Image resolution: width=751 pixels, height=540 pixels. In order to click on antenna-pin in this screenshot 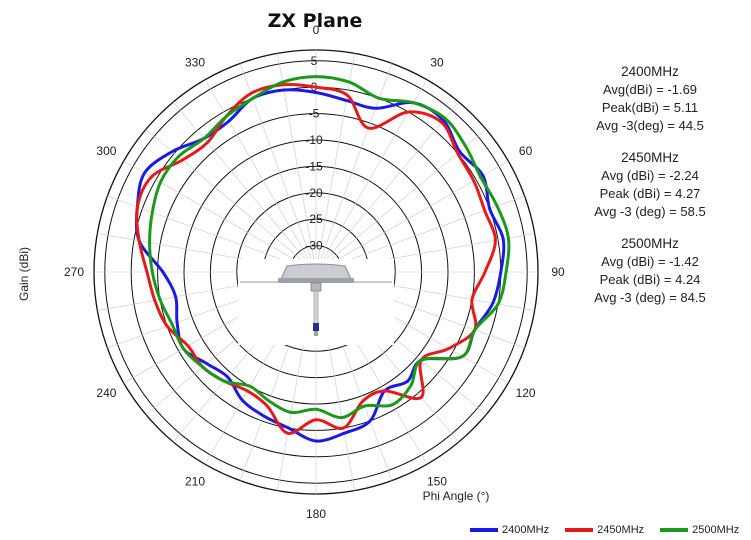, I will do `click(316, 333)`.